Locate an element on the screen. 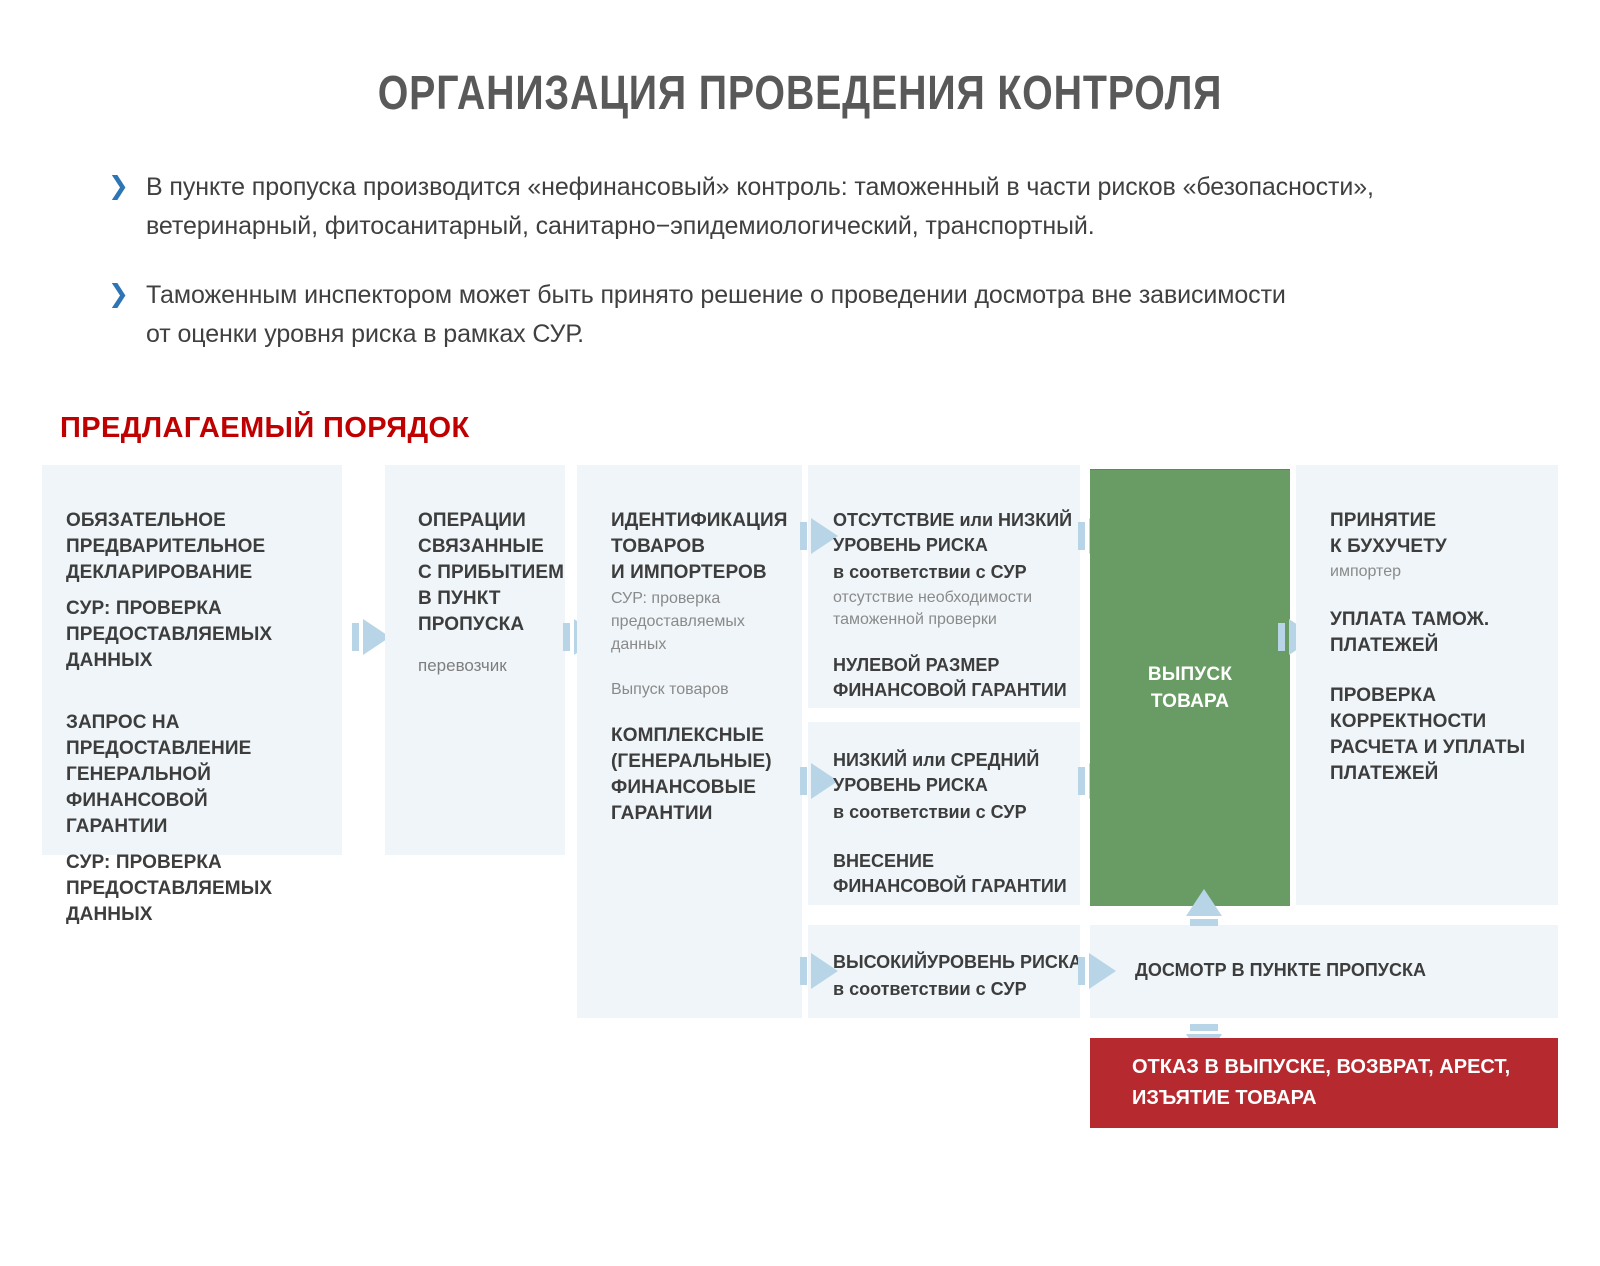 The image size is (1600, 1266). risk-low-guarantee: НУЛЕВОЙ РАЗМЕР ФИНАНСОВОЙ ГАРАНТИИ is located at coordinates (958, 678).